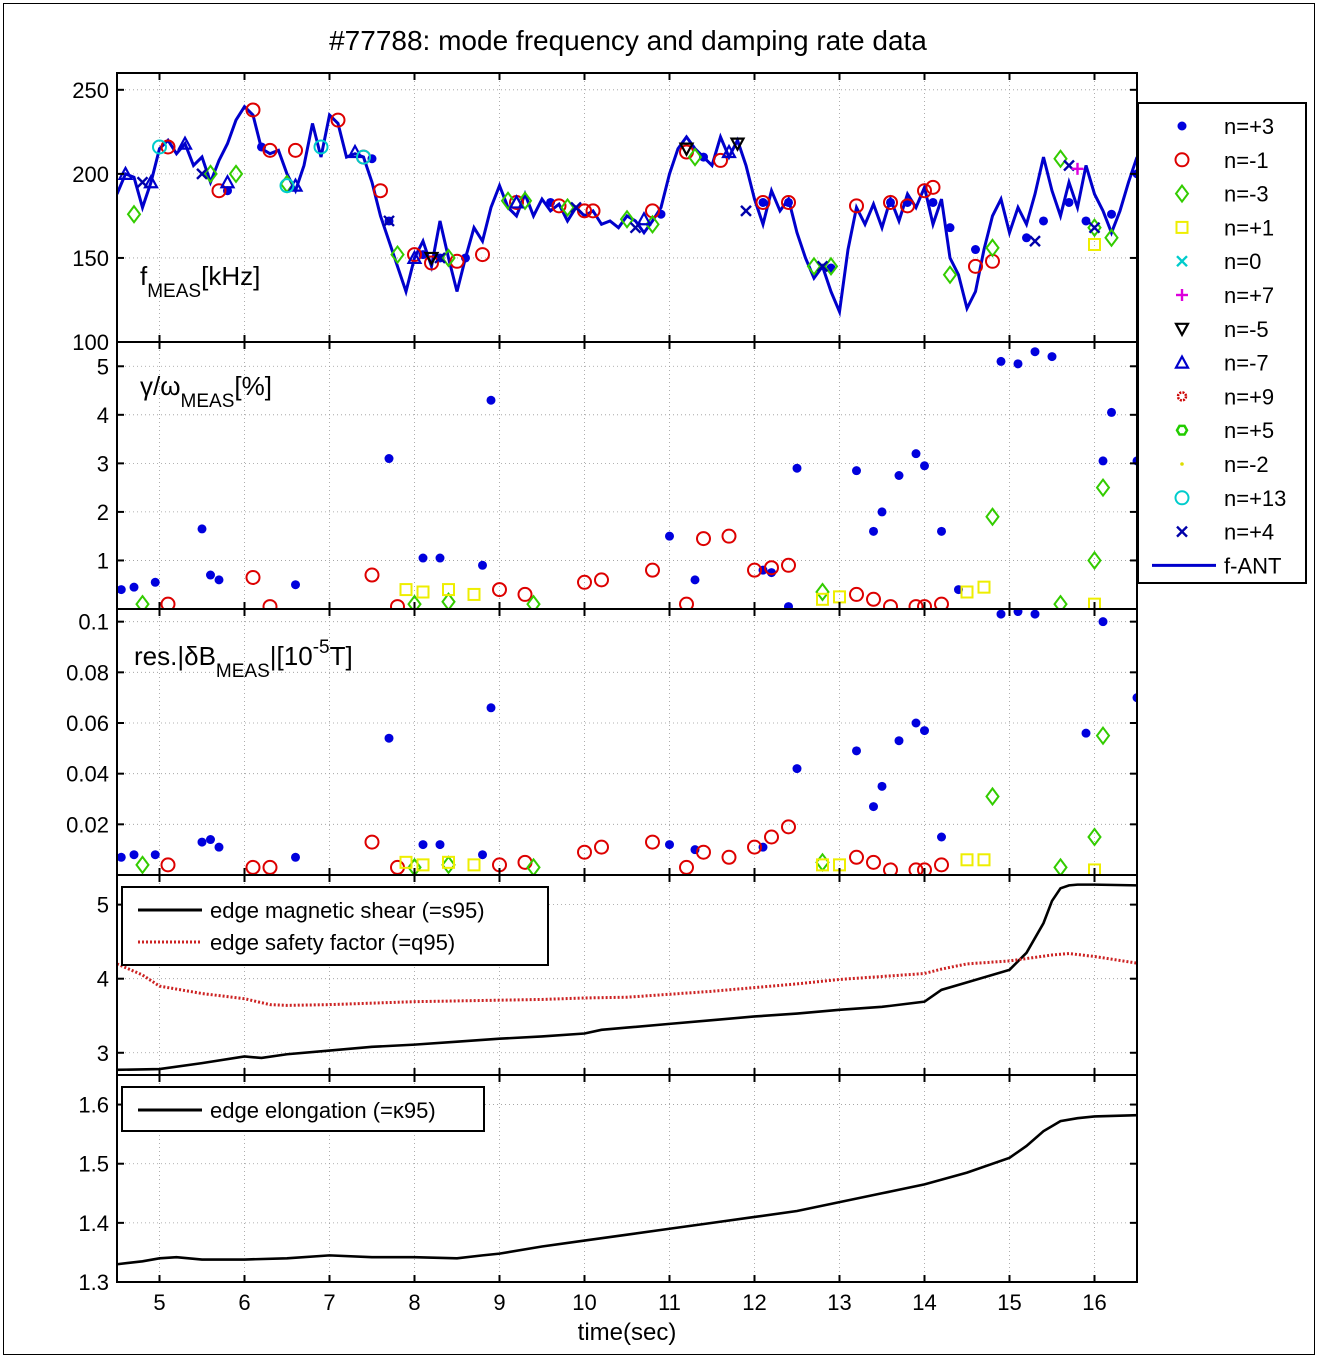 Image resolution: width=1320 pixels, height=1358 pixels. Describe the element at coordinates (1182, 330) in the screenshot. I see `marker-n=-5` at that location.